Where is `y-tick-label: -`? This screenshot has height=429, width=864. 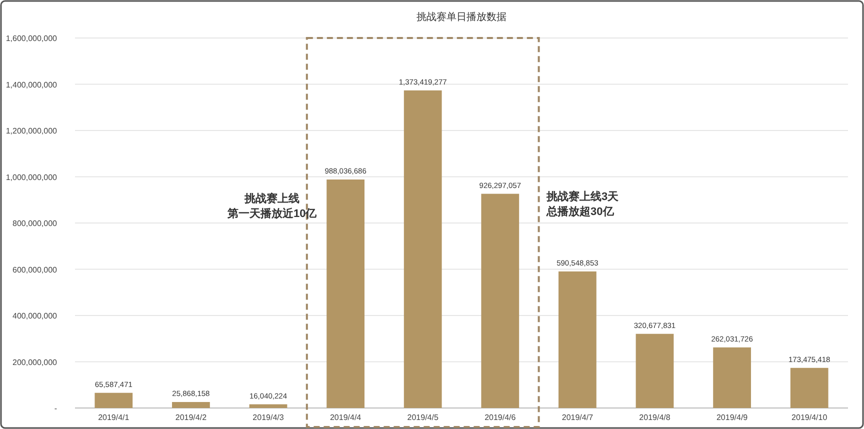 y-tick-label: - is located at coordinates (56, 408).